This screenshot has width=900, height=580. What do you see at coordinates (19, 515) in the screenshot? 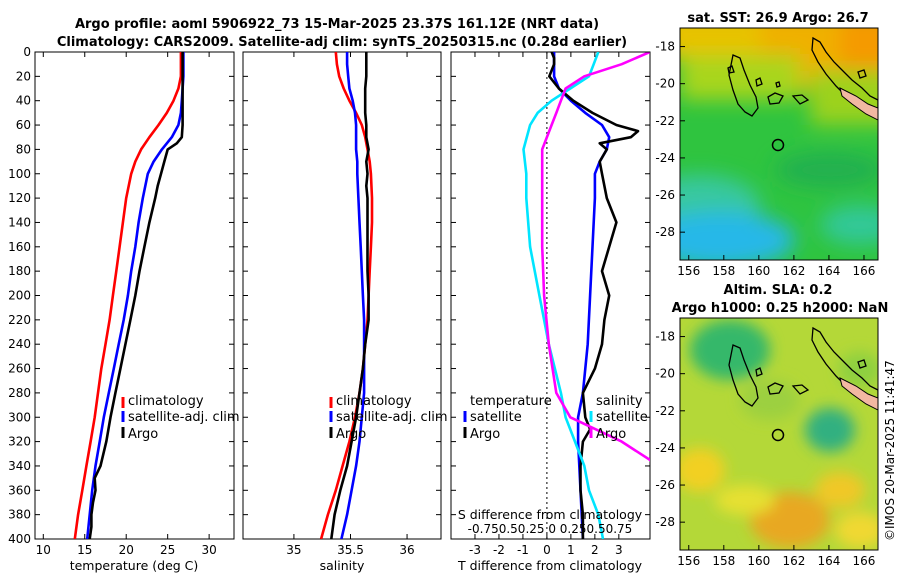
I see `y-tick-label: 380` at bounding box center [19, 515].